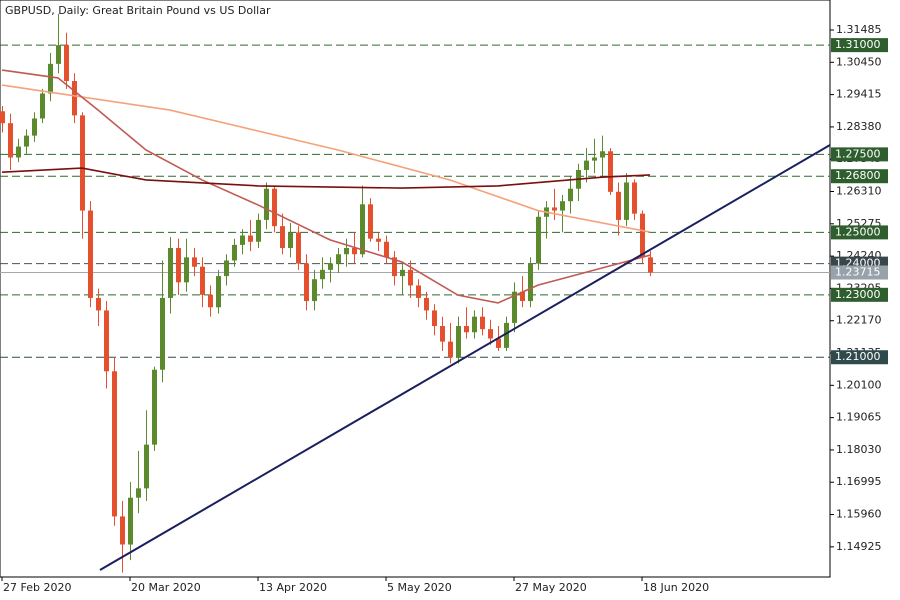 The height and width of the screenshot is (600, 900). Describe the element at coordinates (859, 384) in the screenshot. I see `y-tick-label: 1.20100` at that location.